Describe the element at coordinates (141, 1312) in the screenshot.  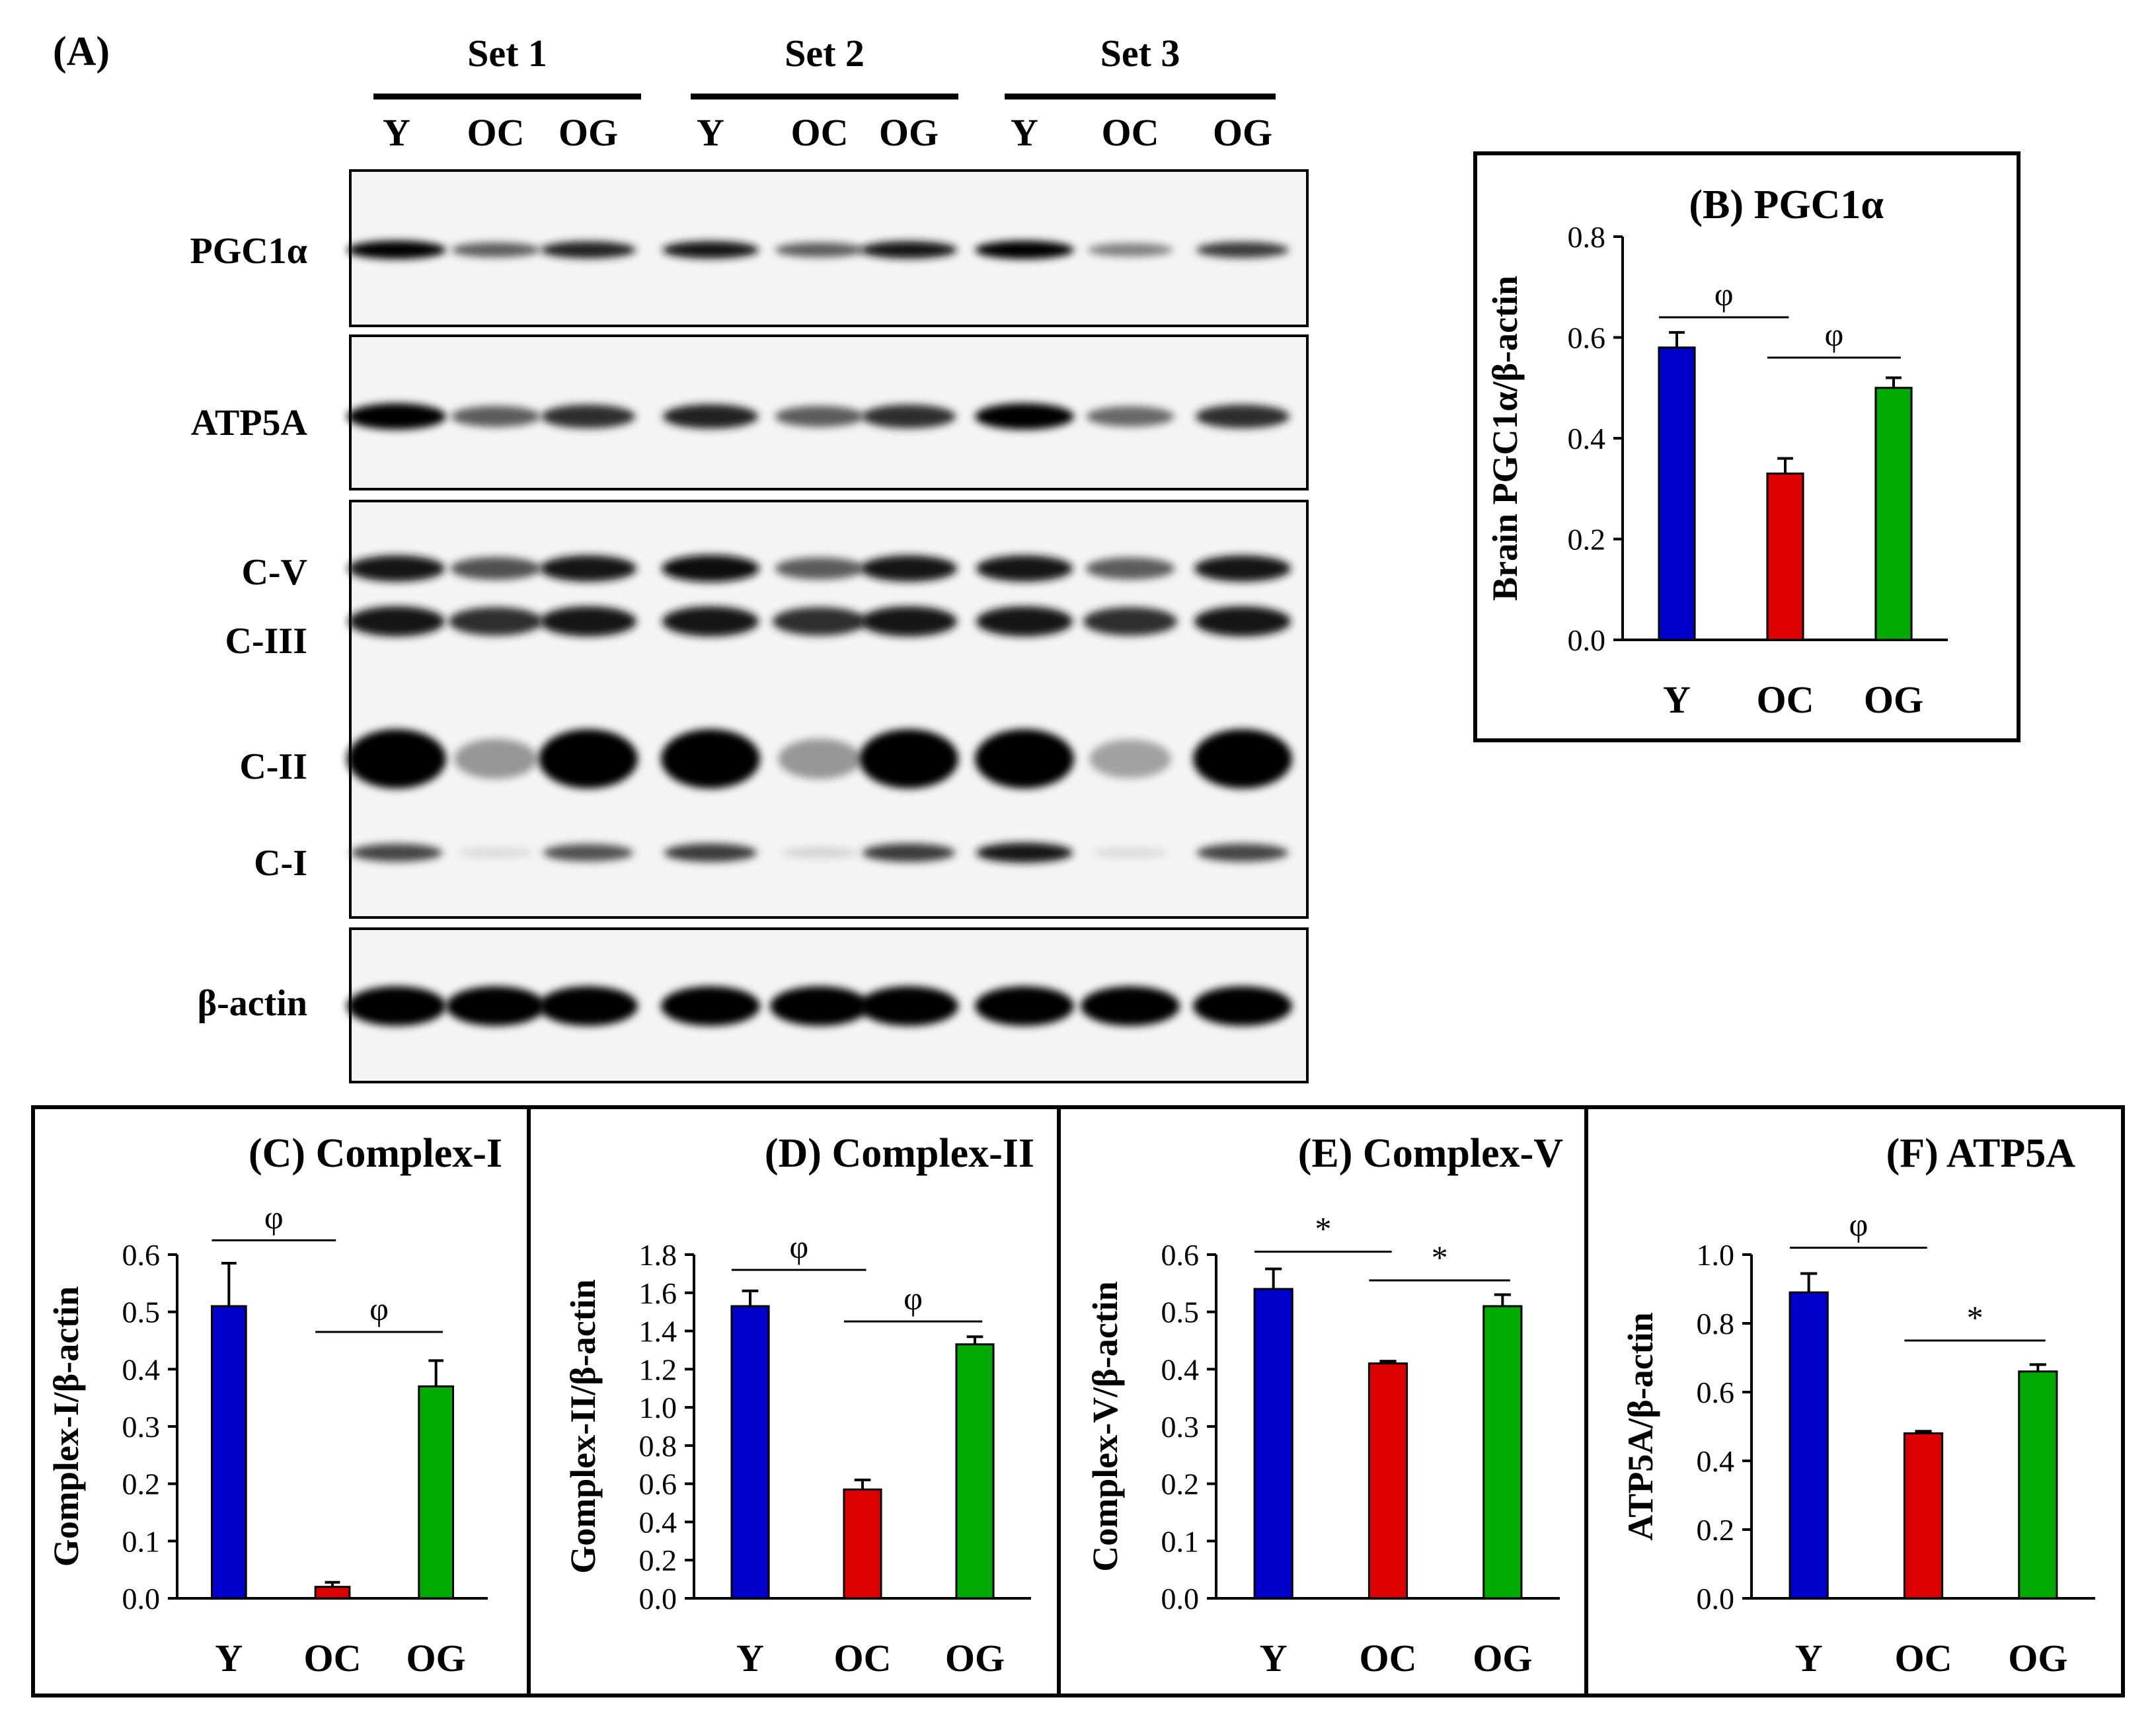
I see `y-tick-label: 0.5` at that location.